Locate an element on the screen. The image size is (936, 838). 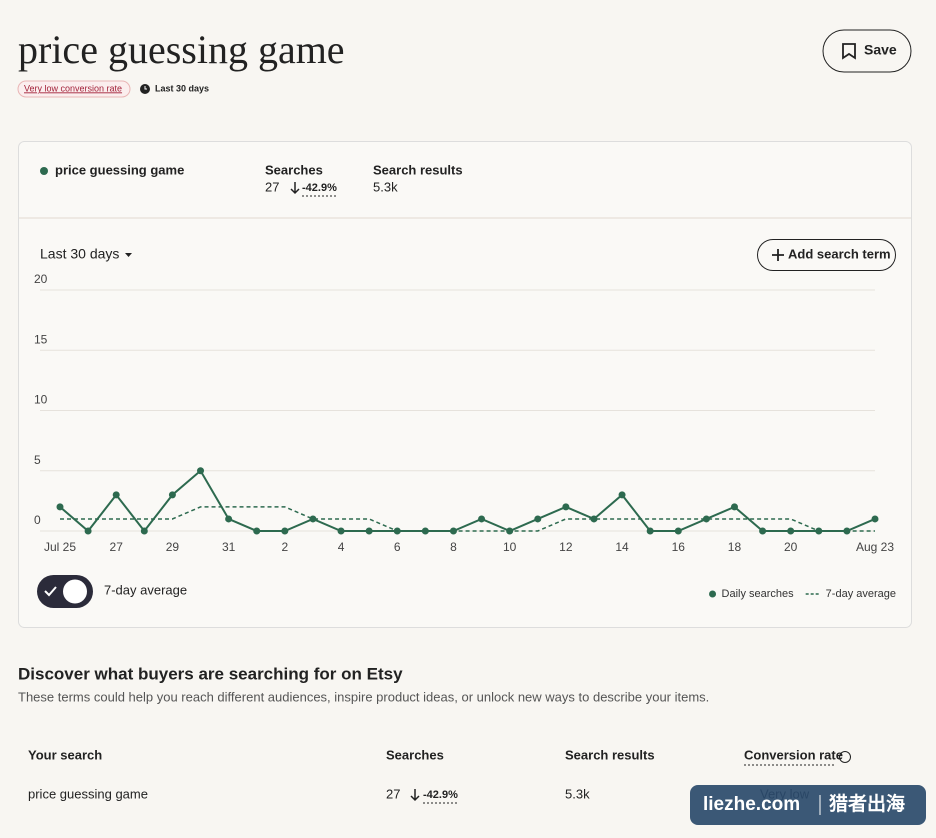
bookmark-icon is located at coordinates (849, 51).